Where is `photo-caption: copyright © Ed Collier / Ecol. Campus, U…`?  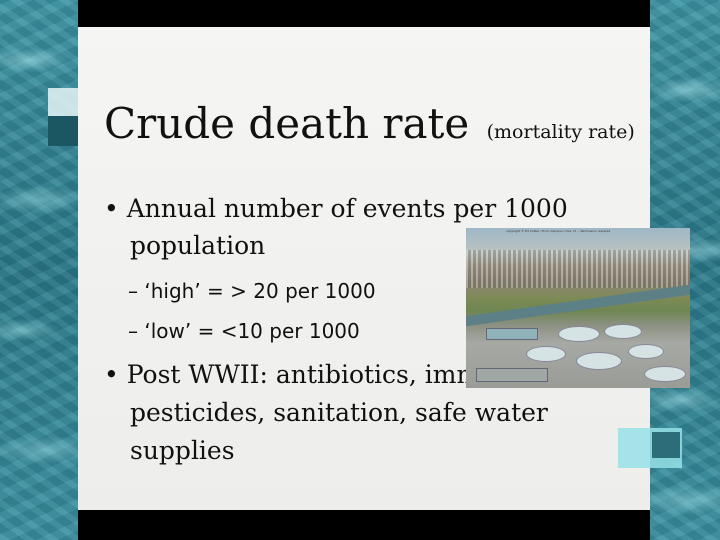
photo-caption: copyright © Ed Collier / Ecol. Campus, U… is located at coordinates (558, 231).